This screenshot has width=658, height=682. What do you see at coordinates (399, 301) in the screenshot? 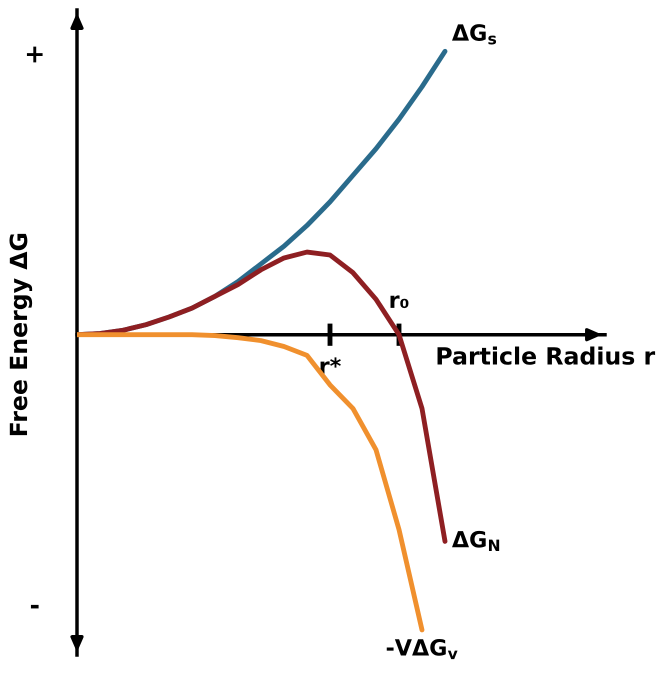
I see `x-tick-label: r₀` at bounding box center [399, 301].